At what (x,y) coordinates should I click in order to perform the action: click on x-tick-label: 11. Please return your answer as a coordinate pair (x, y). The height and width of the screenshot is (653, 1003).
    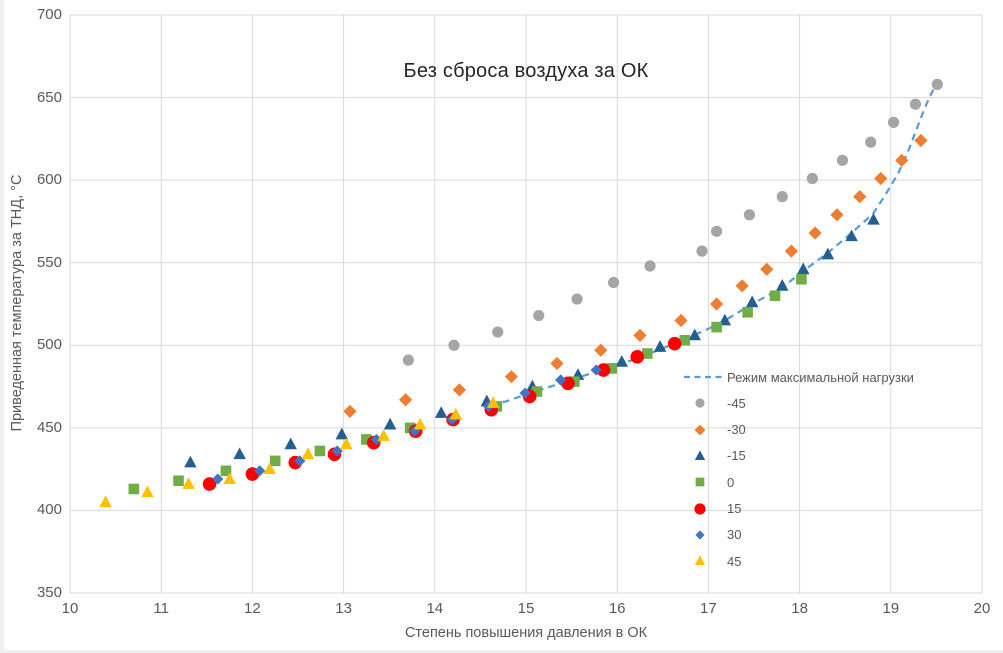
    Looking at the image, I should click on (161, 608).